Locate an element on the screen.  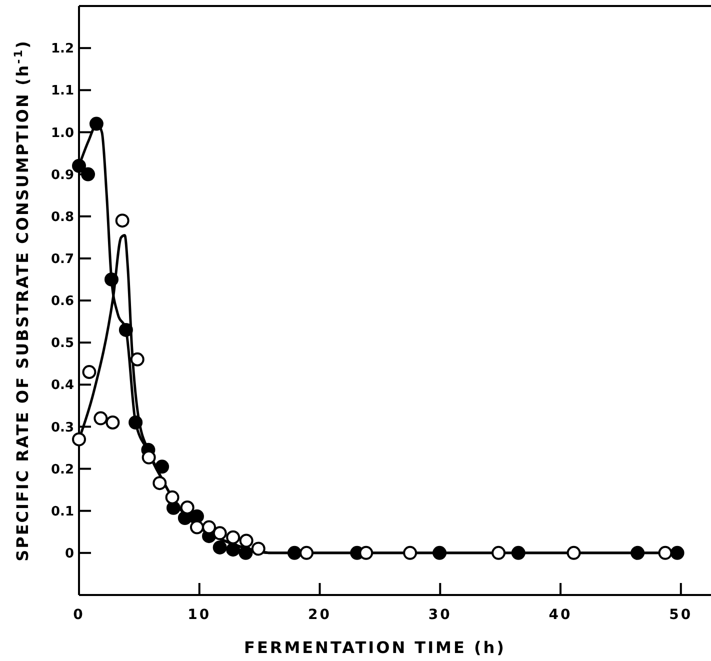
x-tick-label: 30 is located at coordinates (440, 615).